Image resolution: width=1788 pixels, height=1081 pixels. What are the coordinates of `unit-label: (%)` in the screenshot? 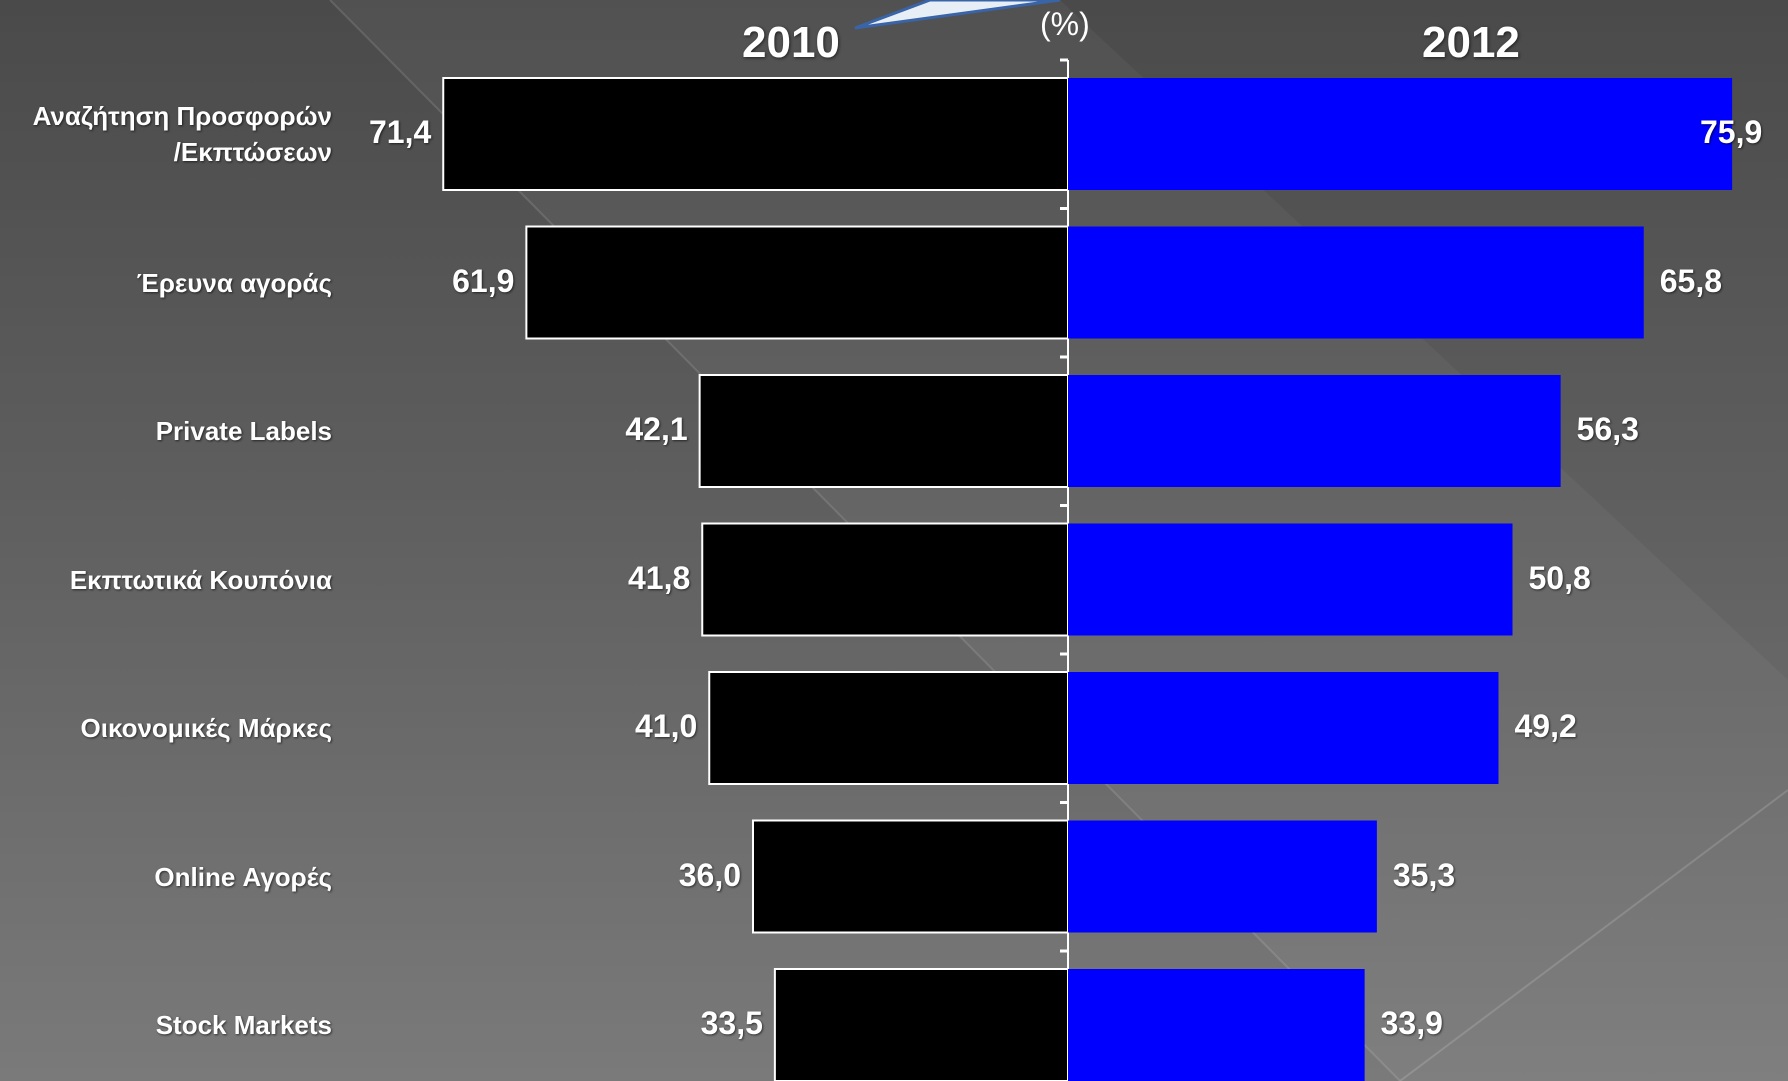 It's located at (1065, 24).